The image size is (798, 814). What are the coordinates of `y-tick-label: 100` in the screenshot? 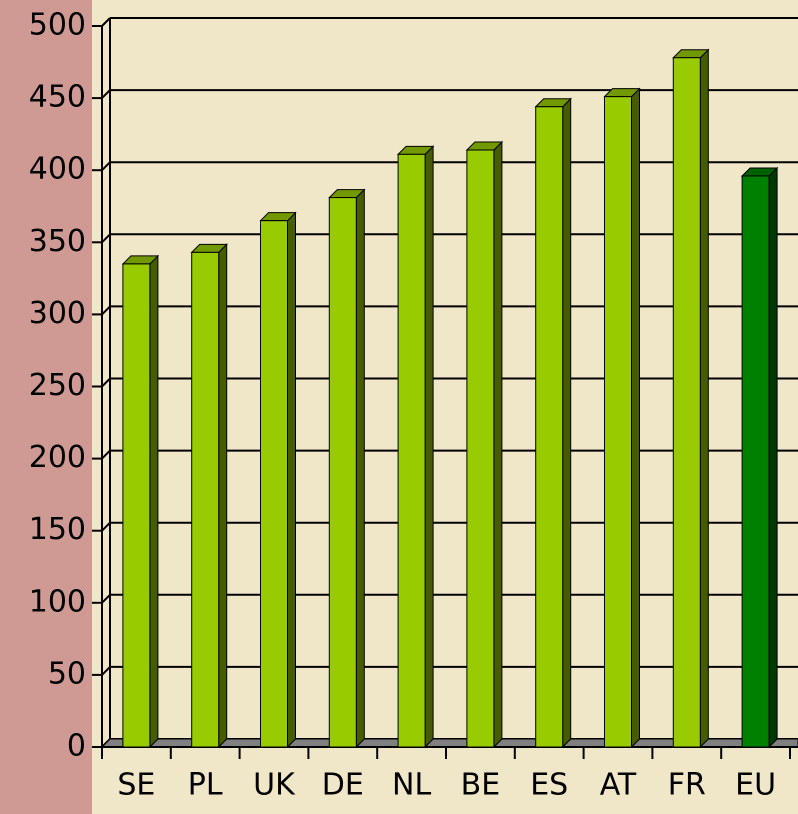 It's located at (57, 601).